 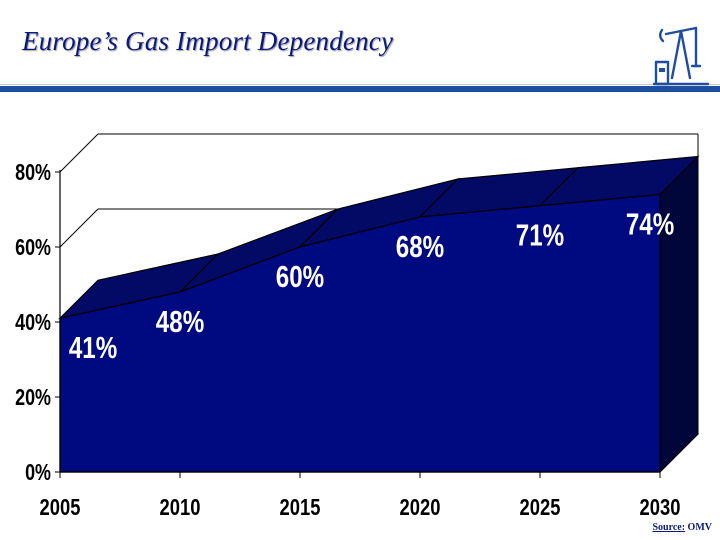 What do you see at coordinates (300, 276) in the screenshot?
I see `data-label: 60%` at bounding box center [300, 276].